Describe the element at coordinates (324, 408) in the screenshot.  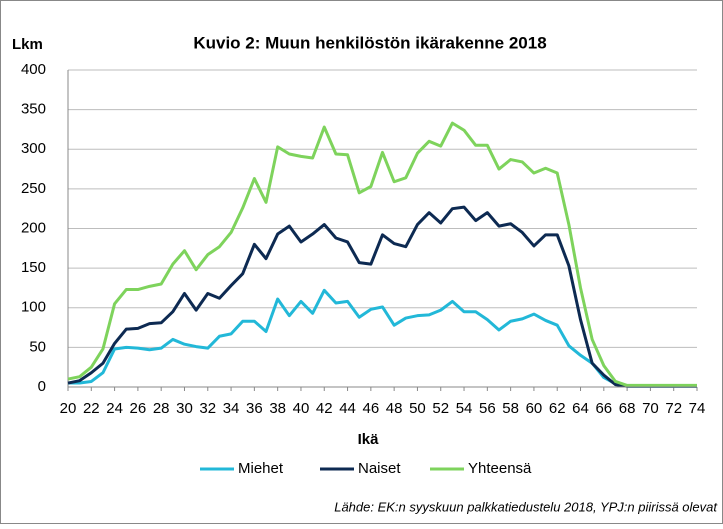
I see `x-tick-label: 42` at that location.